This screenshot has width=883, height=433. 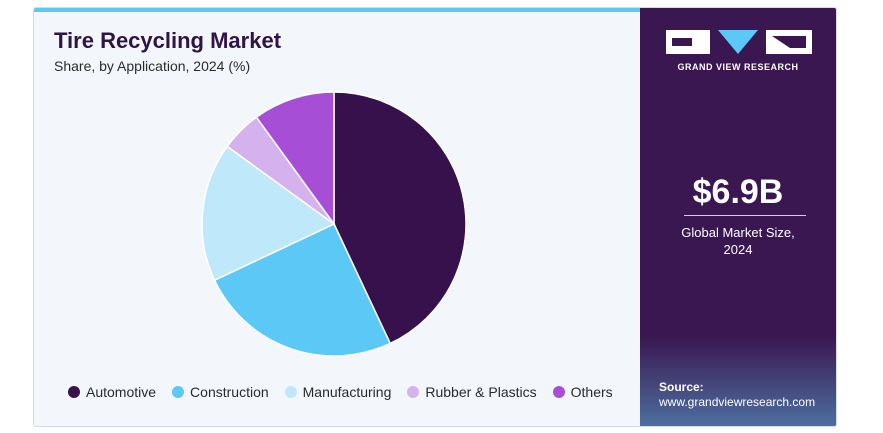 I want to click on legend-label: Manufacturing, so click(x=347, y=392).